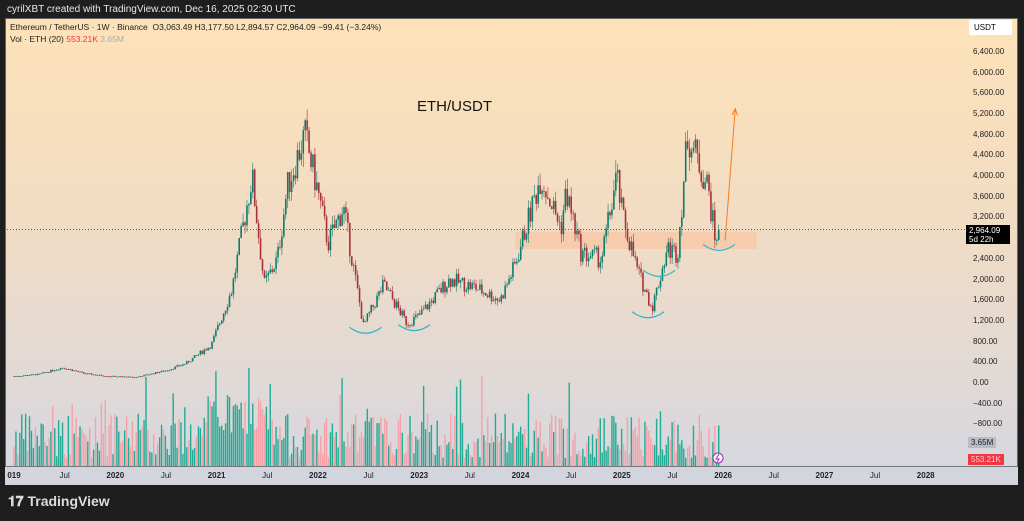 The width and height of the screenshot is (1024, 521). I want to click on time-axis, so click(511, 475).